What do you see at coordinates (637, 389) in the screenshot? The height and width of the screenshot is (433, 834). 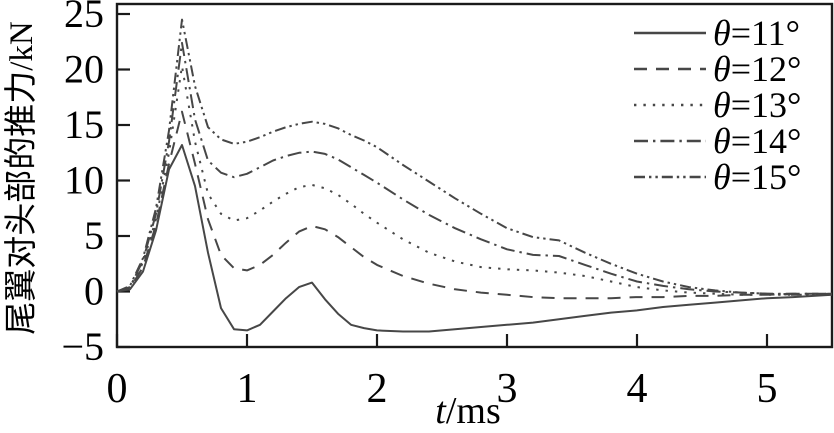 I see `x-tick-label: 4` at bounding box center [637, 389].